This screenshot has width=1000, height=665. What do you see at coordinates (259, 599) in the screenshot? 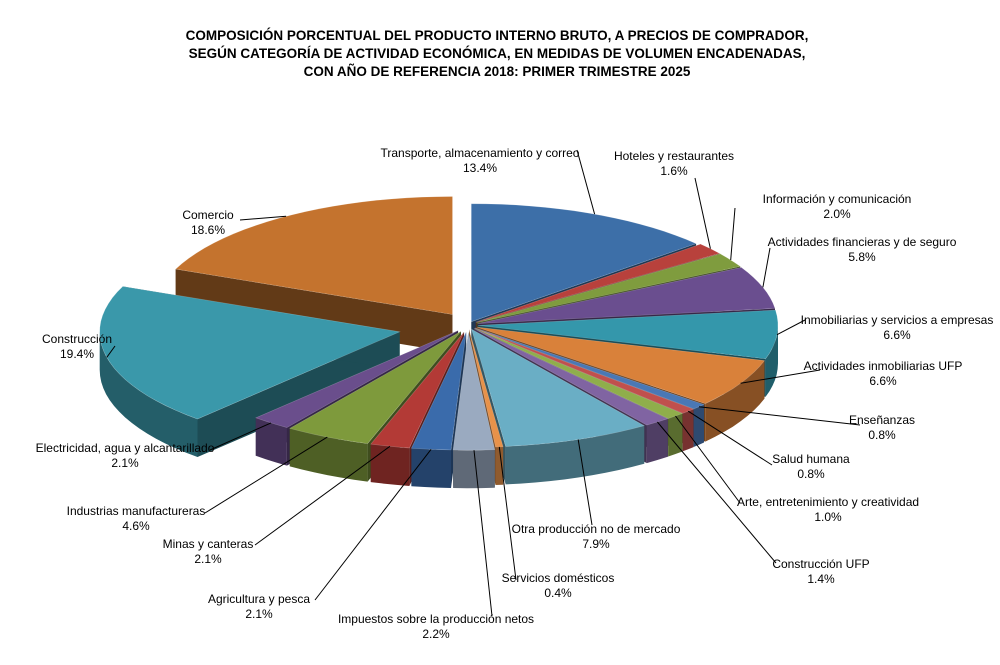
I see `slice-label-13: Agricultura y pesca` at bounding box center [259, 599].